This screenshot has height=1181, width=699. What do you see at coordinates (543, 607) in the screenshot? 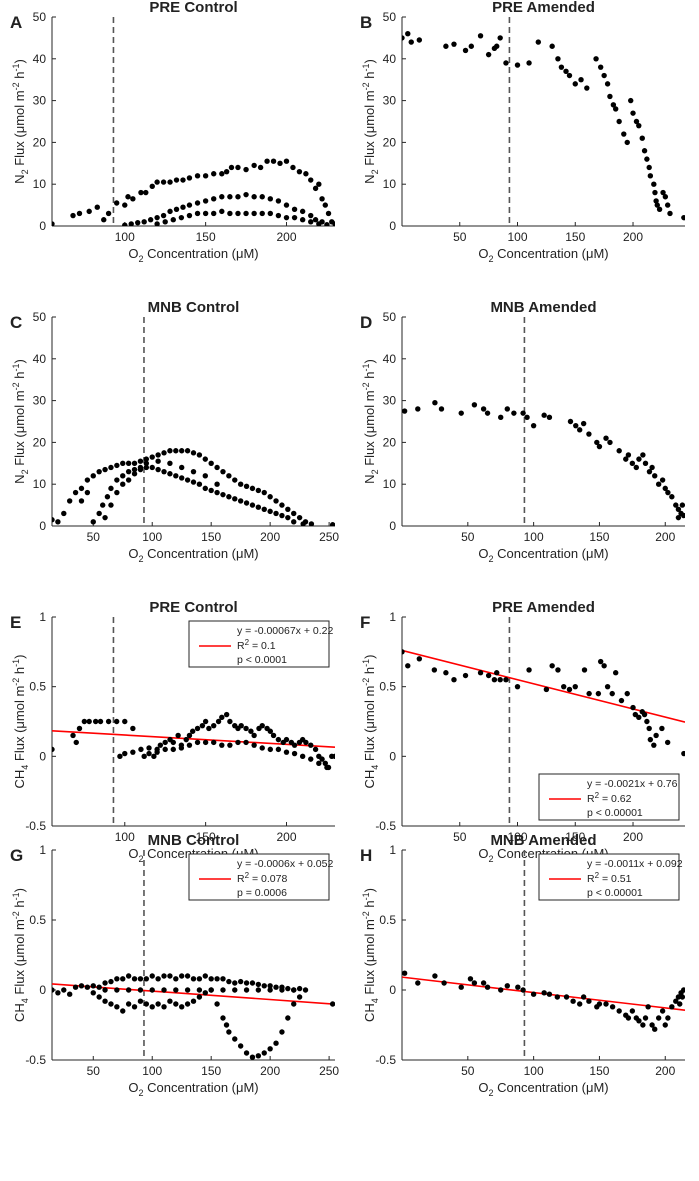
I see `panel-title: PRE Amended` at bounding box center [543, 607].